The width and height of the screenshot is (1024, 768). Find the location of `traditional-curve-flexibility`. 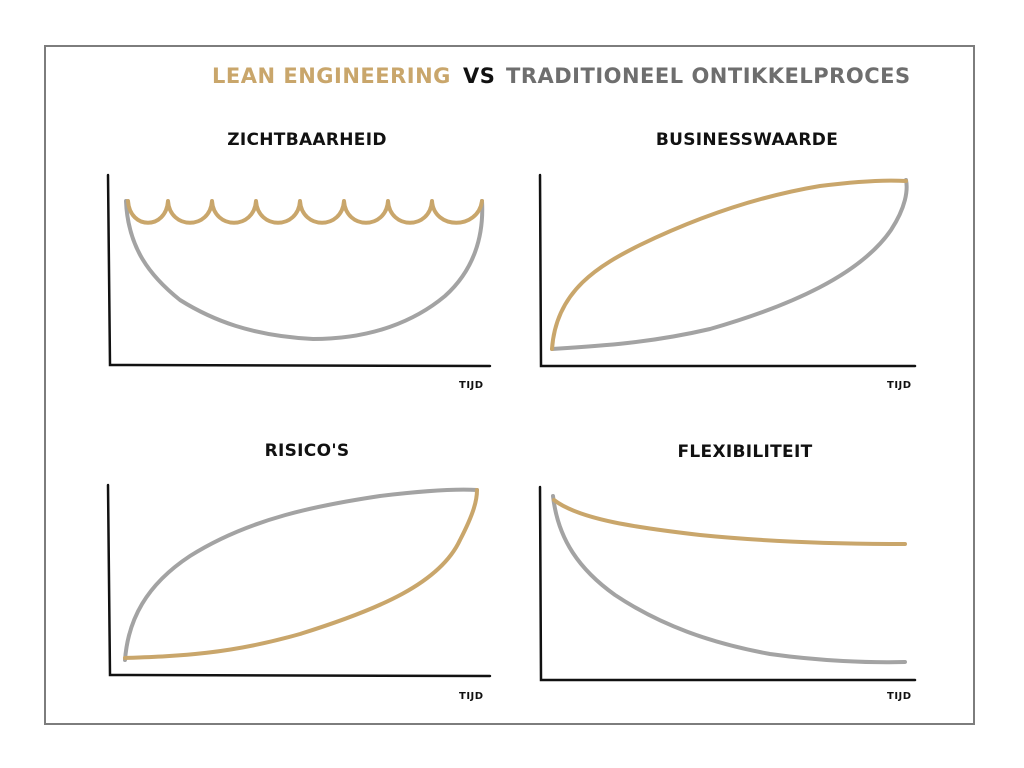

traditional-curve-flexibility is located at coordinates (729, 579).